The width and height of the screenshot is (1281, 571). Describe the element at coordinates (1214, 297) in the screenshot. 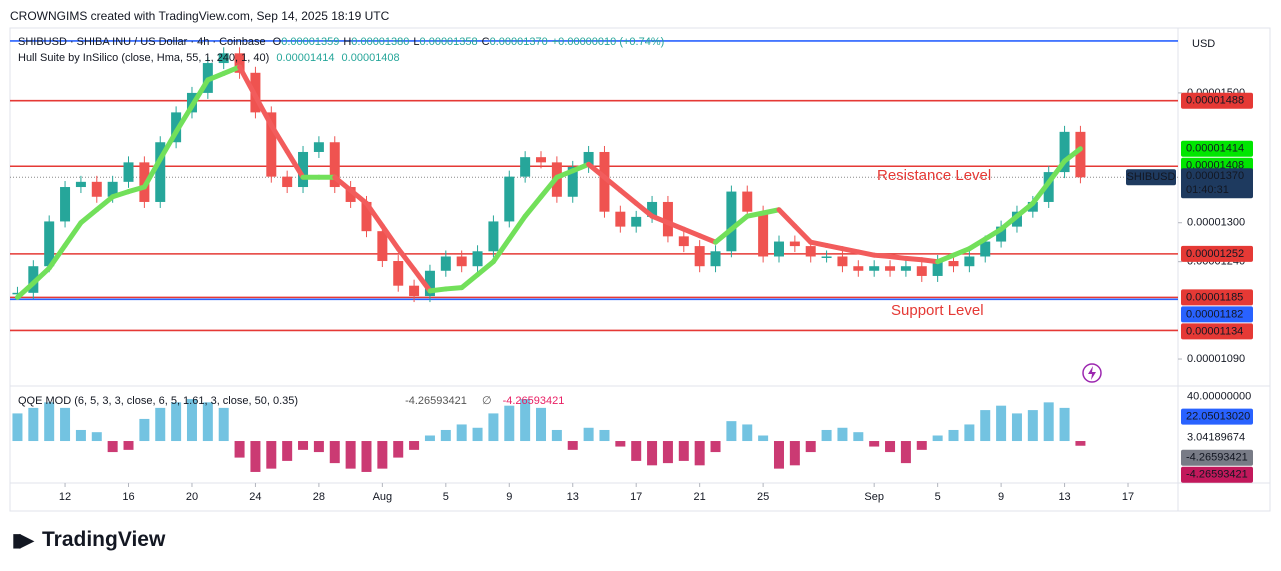

I see `price-badge-text: 0.00001185` at that location.